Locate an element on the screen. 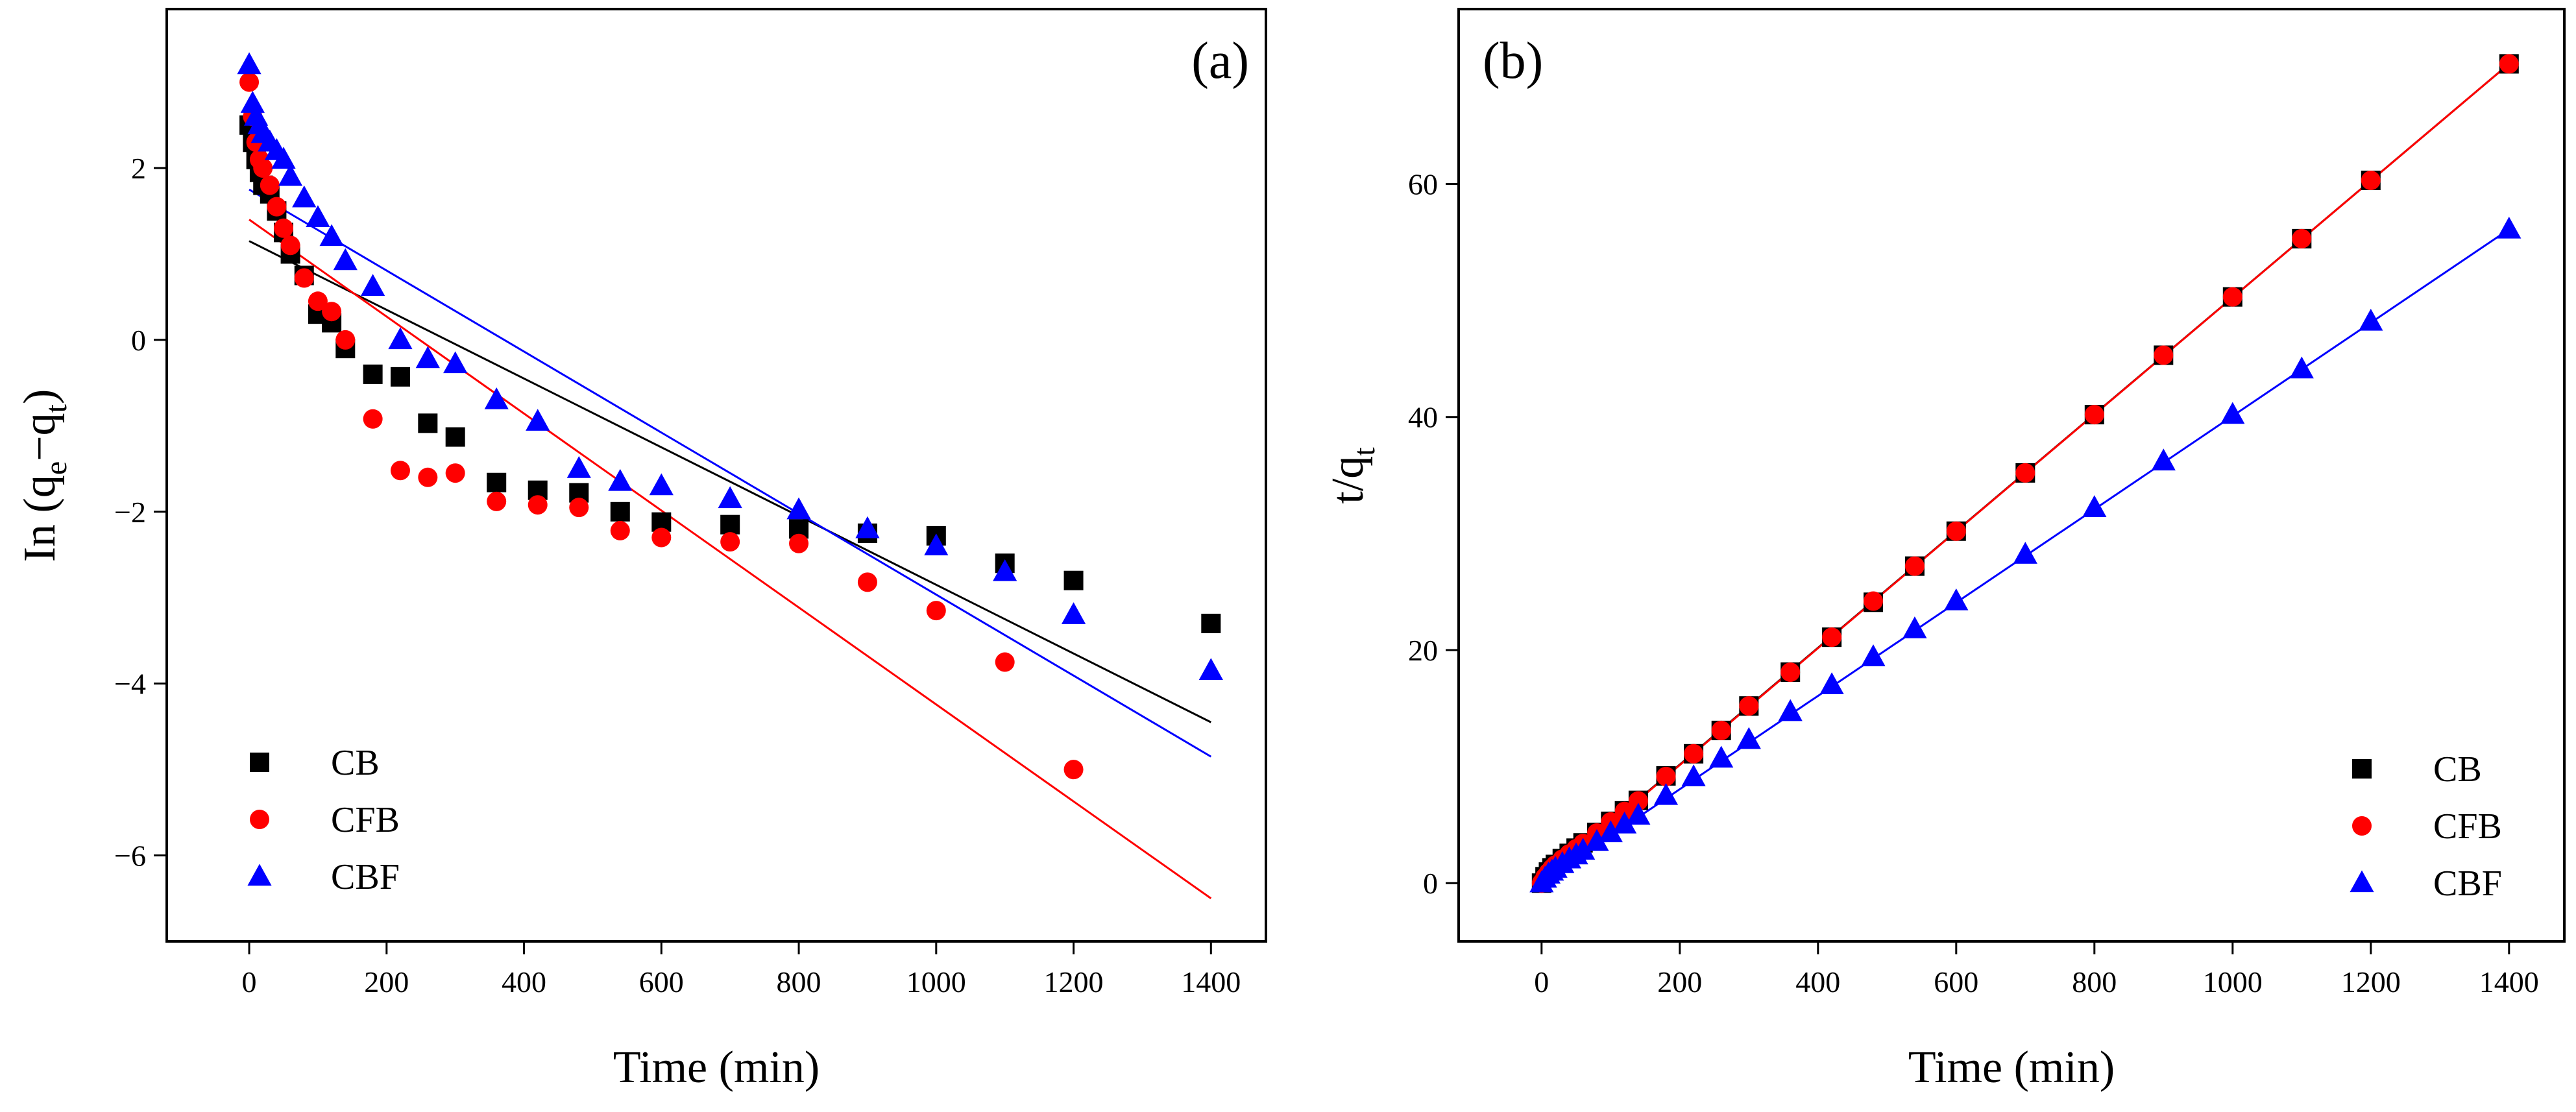 This screenshot has width=2576, height=1112. y-axis-title: t/qt is located at coordinates (1352, 475).